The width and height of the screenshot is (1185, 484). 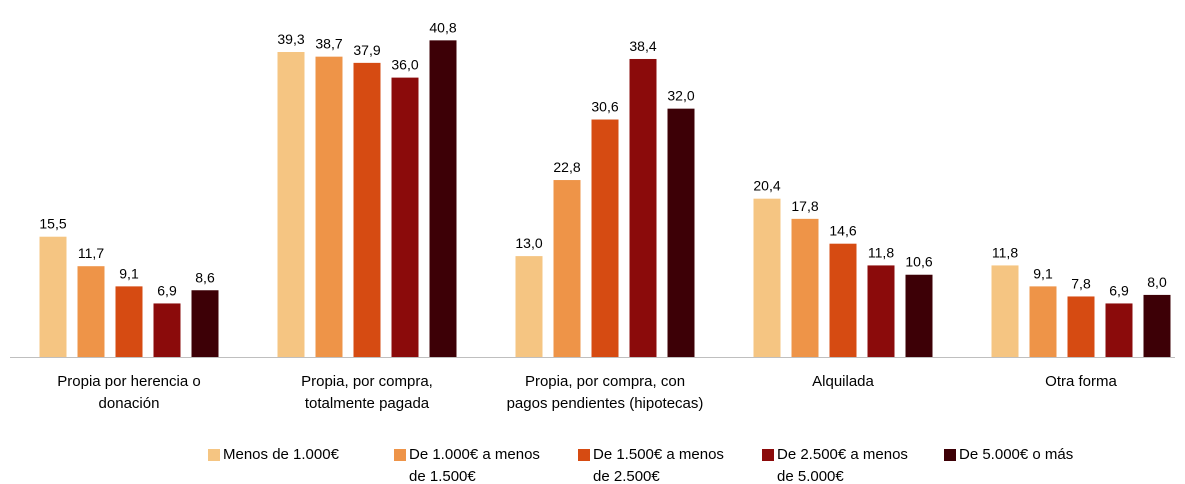 I want to click on legend-label: De 1.000€ a menos de 1.500€, so click(x=474, y=465).